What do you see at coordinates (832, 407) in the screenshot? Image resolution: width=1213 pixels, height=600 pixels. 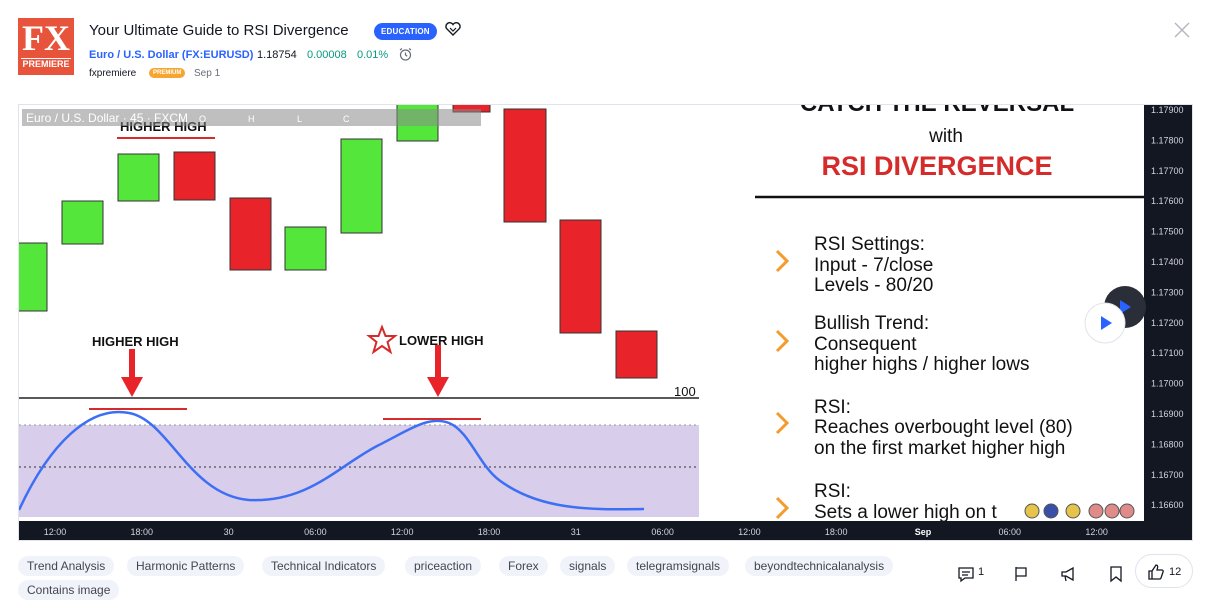 I see `bullet-3-line-1: RSI:` at bounding box center [832, 407].